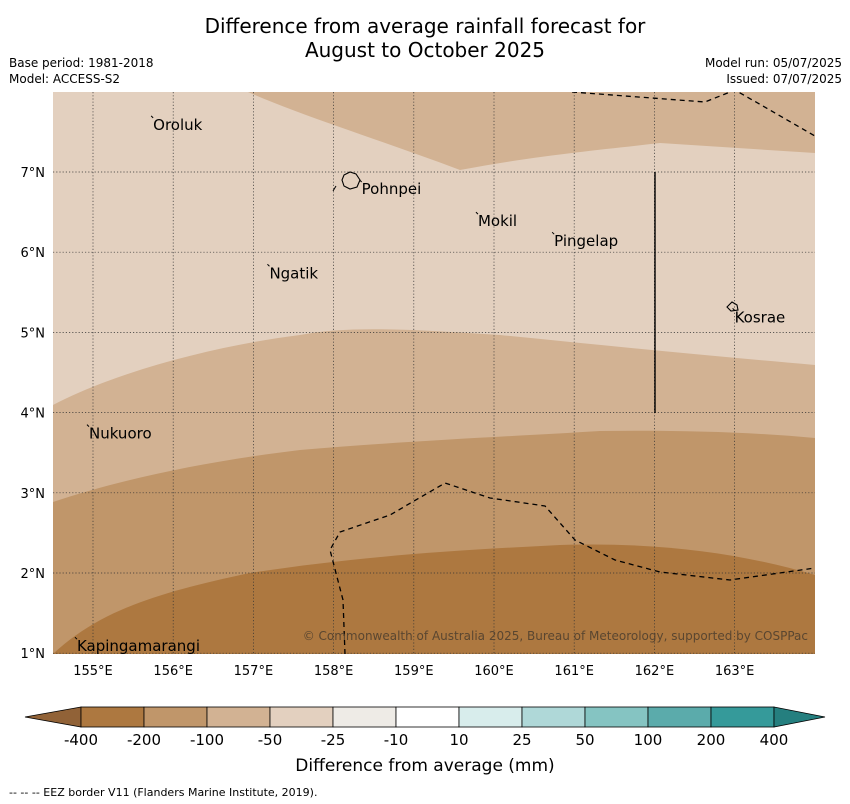 The width and height of the screenshot is (850, 804). I want to click on colorbar-label-5: -10, so click(396, 740).